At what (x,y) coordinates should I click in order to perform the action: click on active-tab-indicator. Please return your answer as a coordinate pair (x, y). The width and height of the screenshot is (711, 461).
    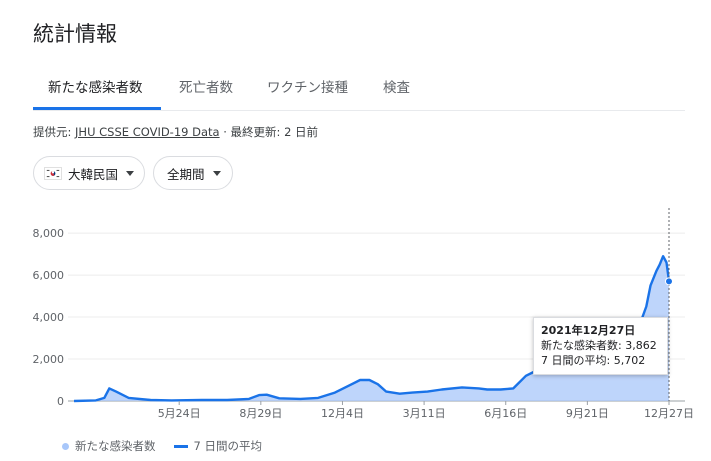
    Looking at the image, I should click on (97, 108).